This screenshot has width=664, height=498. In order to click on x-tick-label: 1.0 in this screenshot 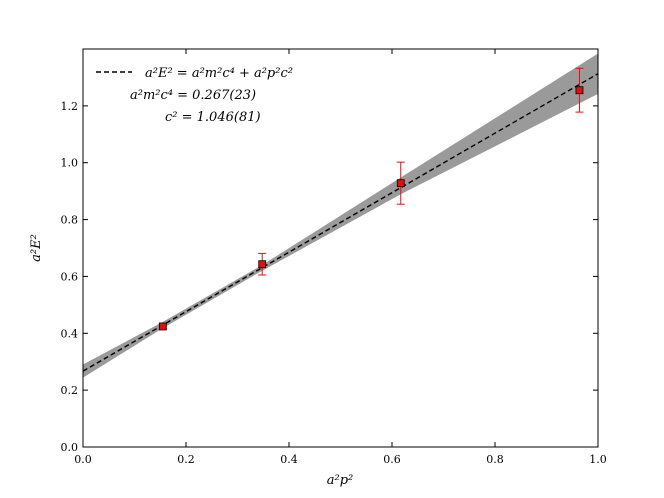, I will do `click(598, 459)`.